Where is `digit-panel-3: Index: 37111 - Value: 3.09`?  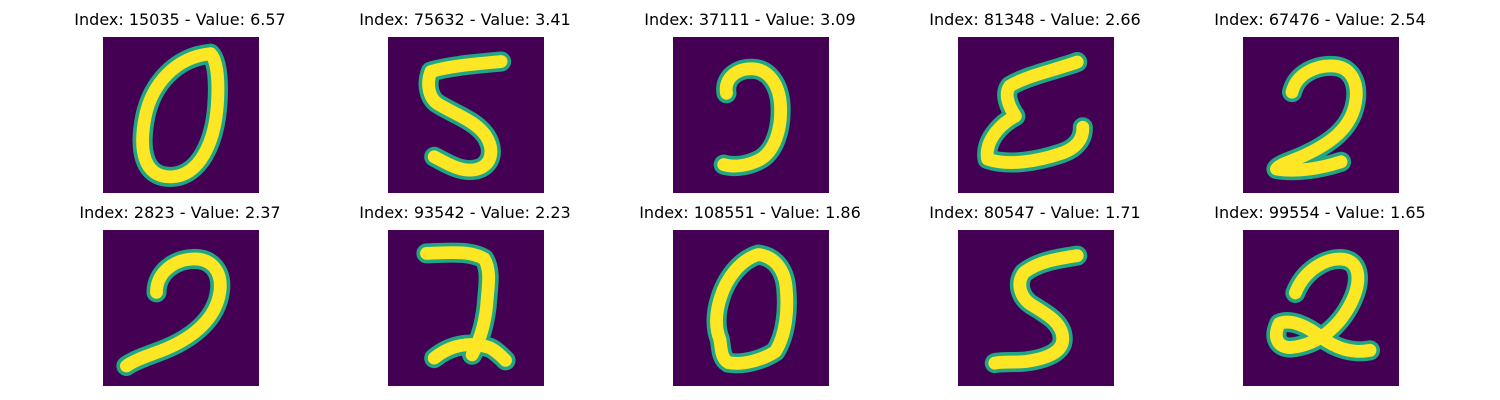 digit-panel-3: Index: 37111 - Value: 3.09 is located at coordinates (750, 105).